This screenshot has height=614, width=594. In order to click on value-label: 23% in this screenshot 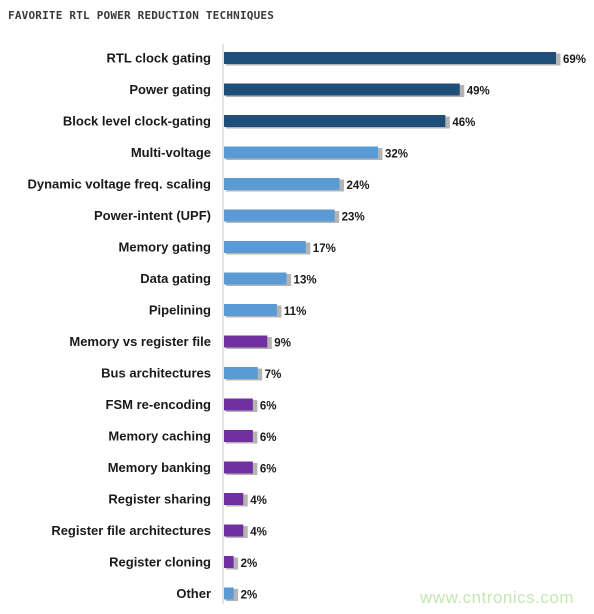, I will do `click(353, 218)`.